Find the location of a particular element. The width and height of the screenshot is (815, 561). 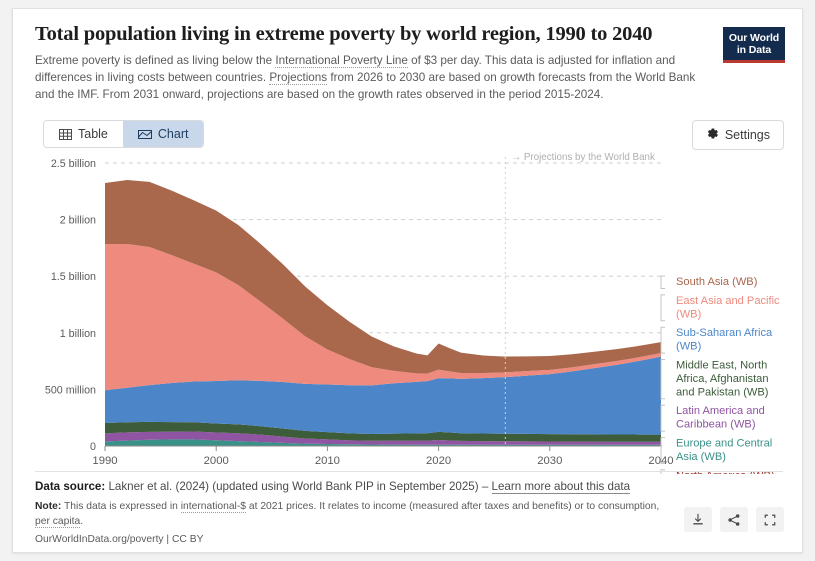

download-icon is located at coordinates (698, 518).